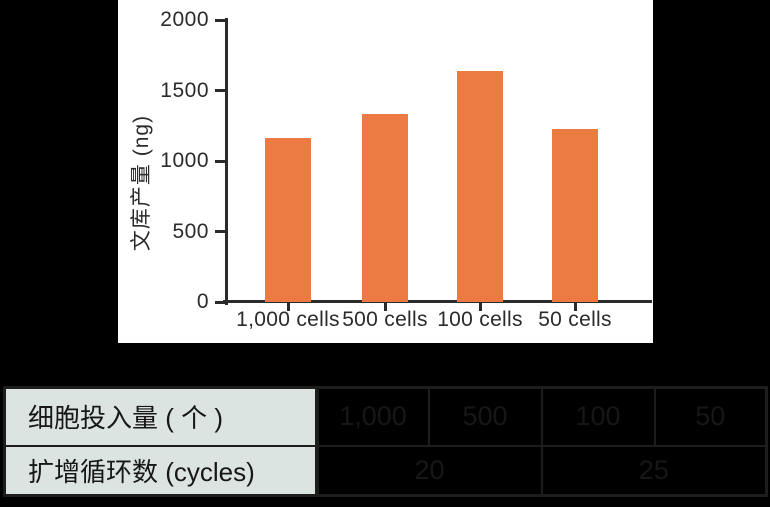 The width and height of the screenshot is (770, 507). Describe the element at coordinates (429, 470) in the screenshot. I see `cell-cycles-20: 20` at that location.